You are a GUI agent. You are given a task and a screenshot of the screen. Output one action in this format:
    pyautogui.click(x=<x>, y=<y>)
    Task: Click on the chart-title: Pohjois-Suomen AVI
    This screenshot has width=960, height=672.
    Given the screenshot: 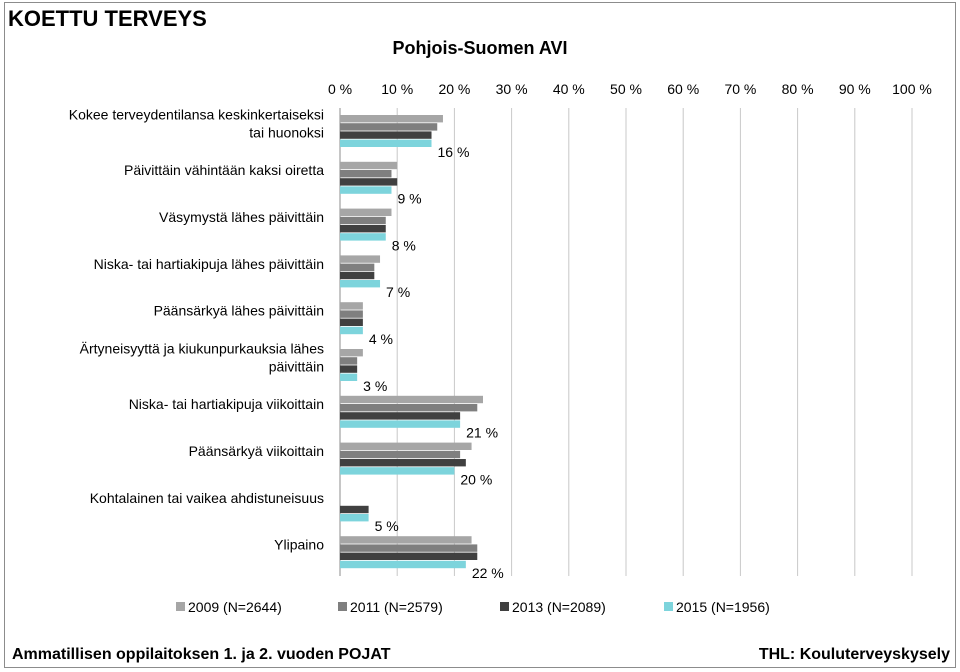 What is the action you would take?
    pyautogui.click(x=480, y=48)
    